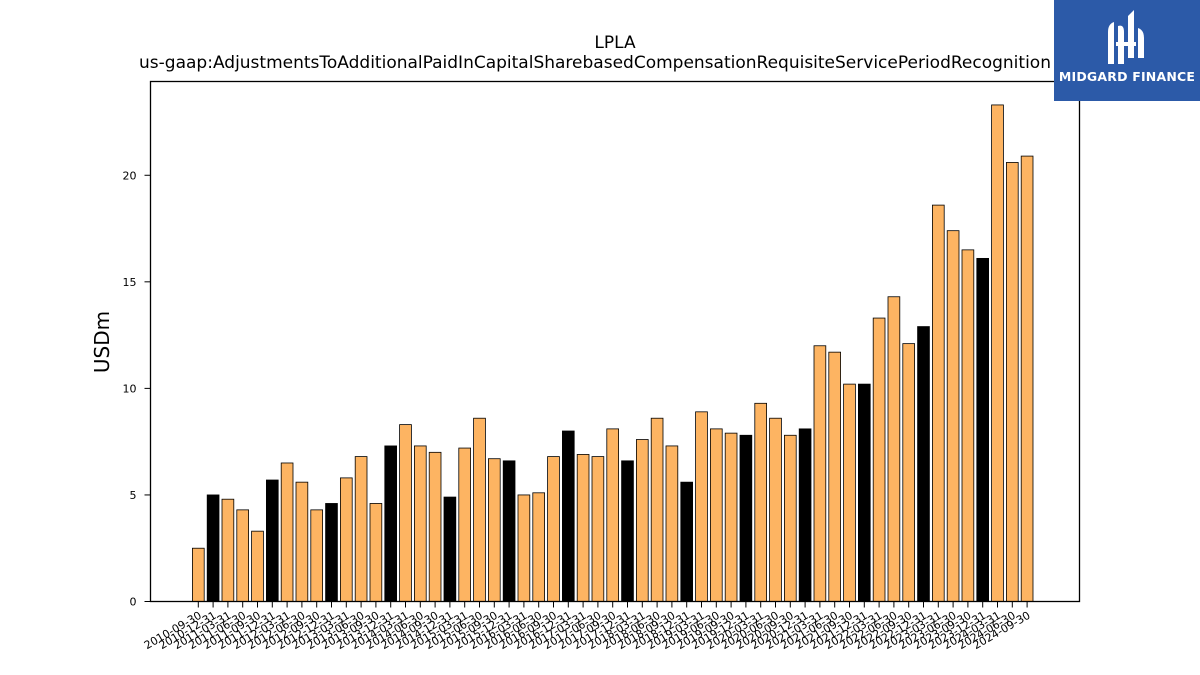 The width and height of the screenshot is (1200, 675). Describe the element at coordinates (130, 282) in the screenshot. I see `y-tick-label: 15` at that location.